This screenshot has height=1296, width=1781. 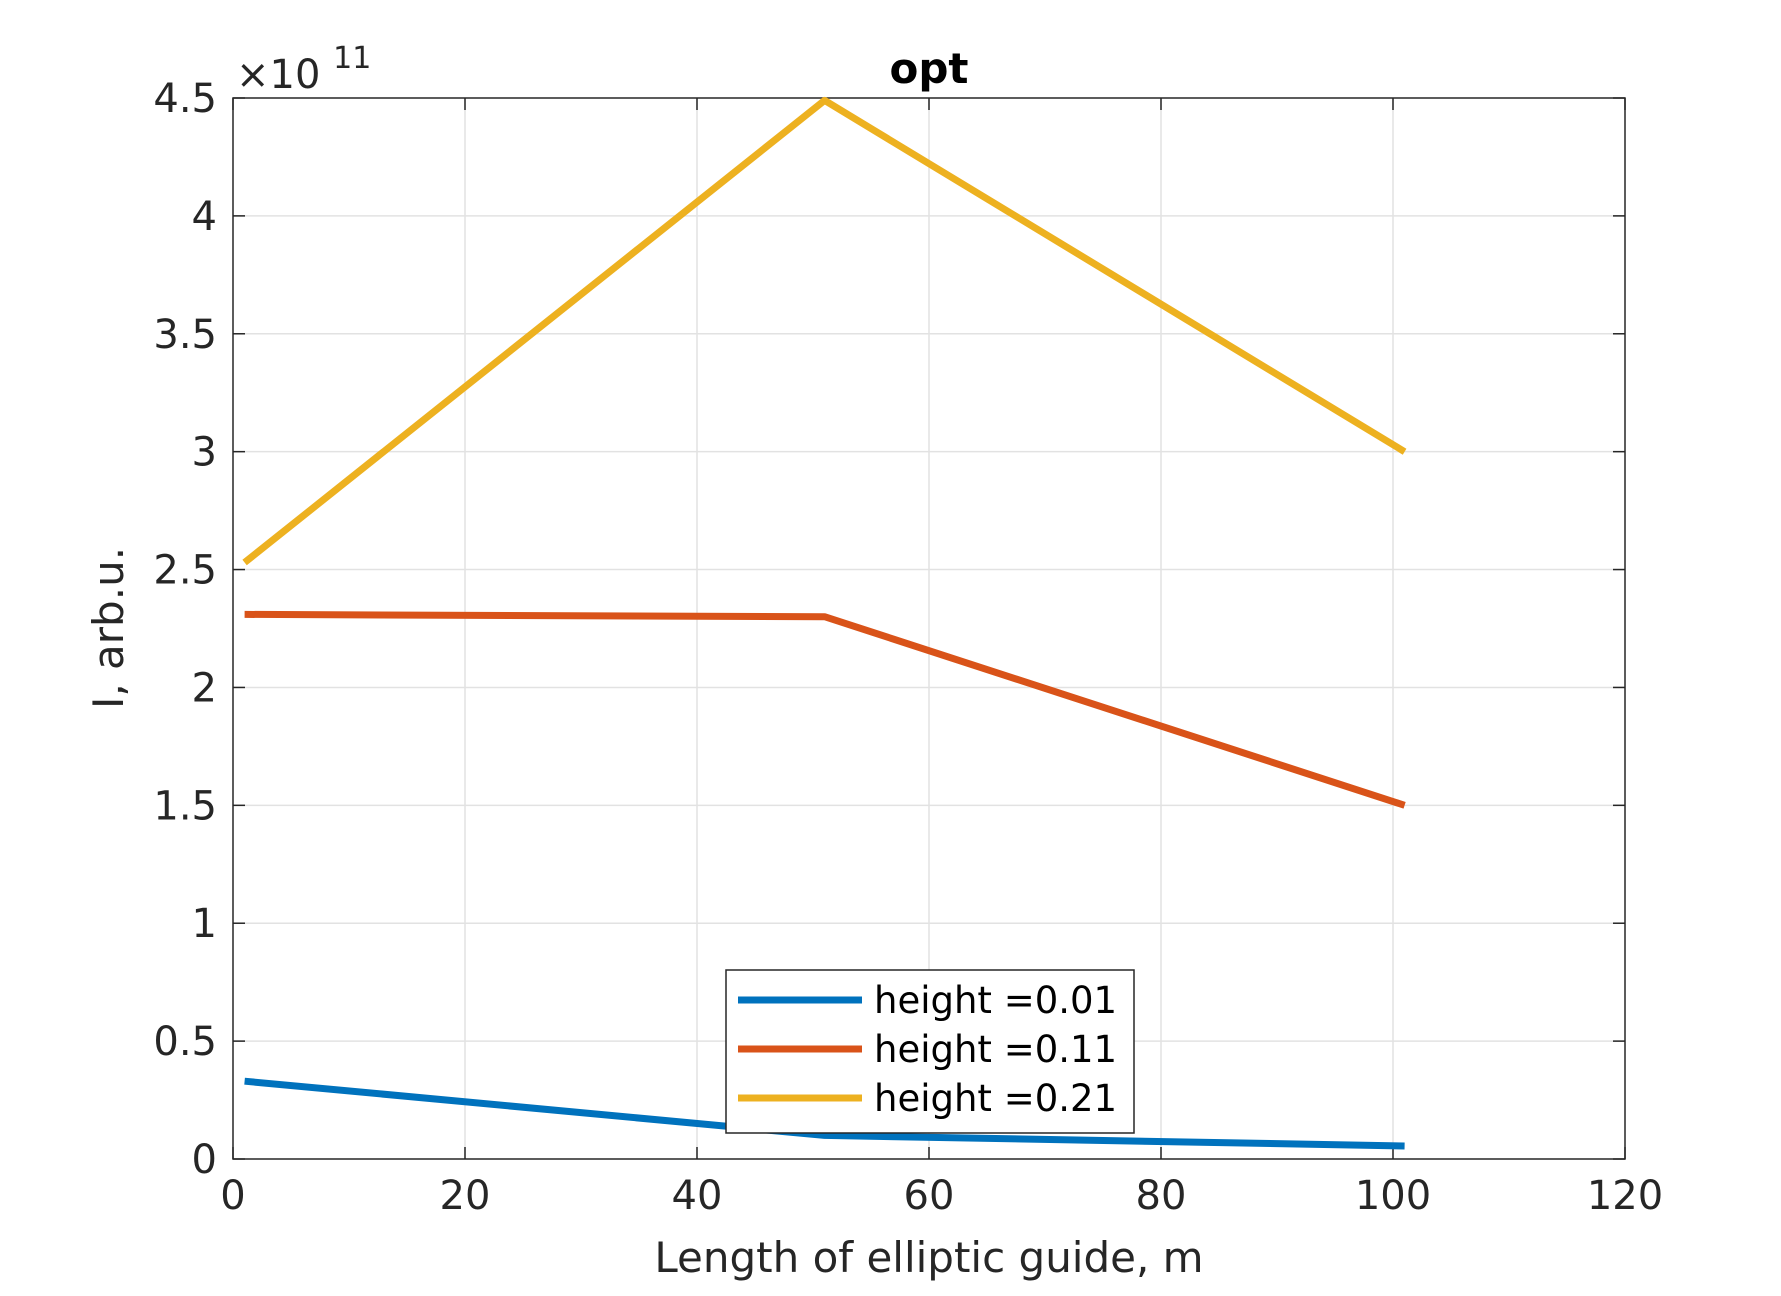 What do you see at coordinates (465, 1196) in the screenshot?
I see `x-tick-label: 20` at bounding box center [465, 1196].